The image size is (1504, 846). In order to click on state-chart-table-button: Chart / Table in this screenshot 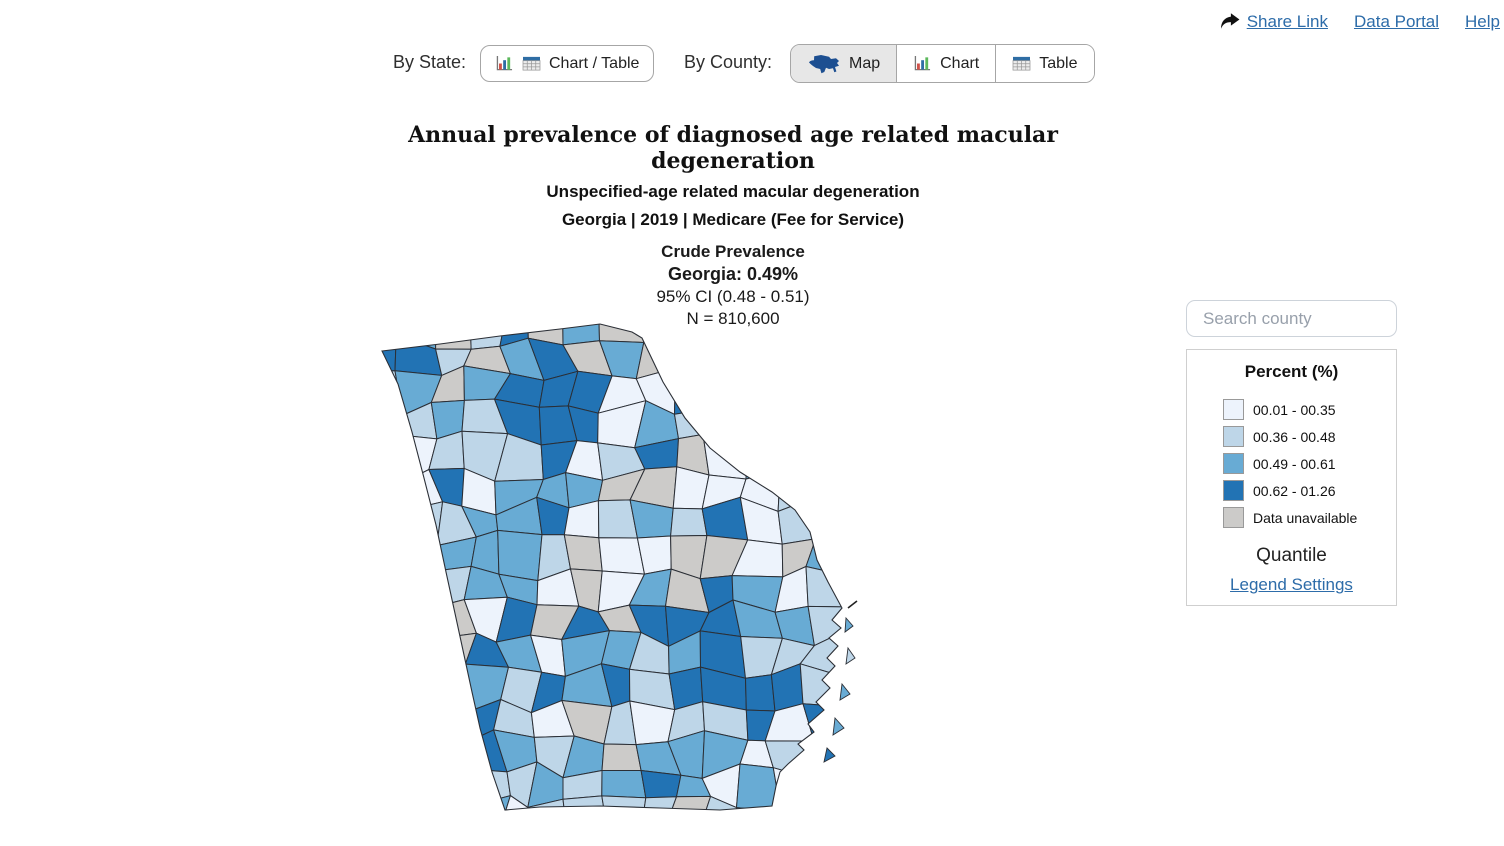, I will do `click(567, 63)`.